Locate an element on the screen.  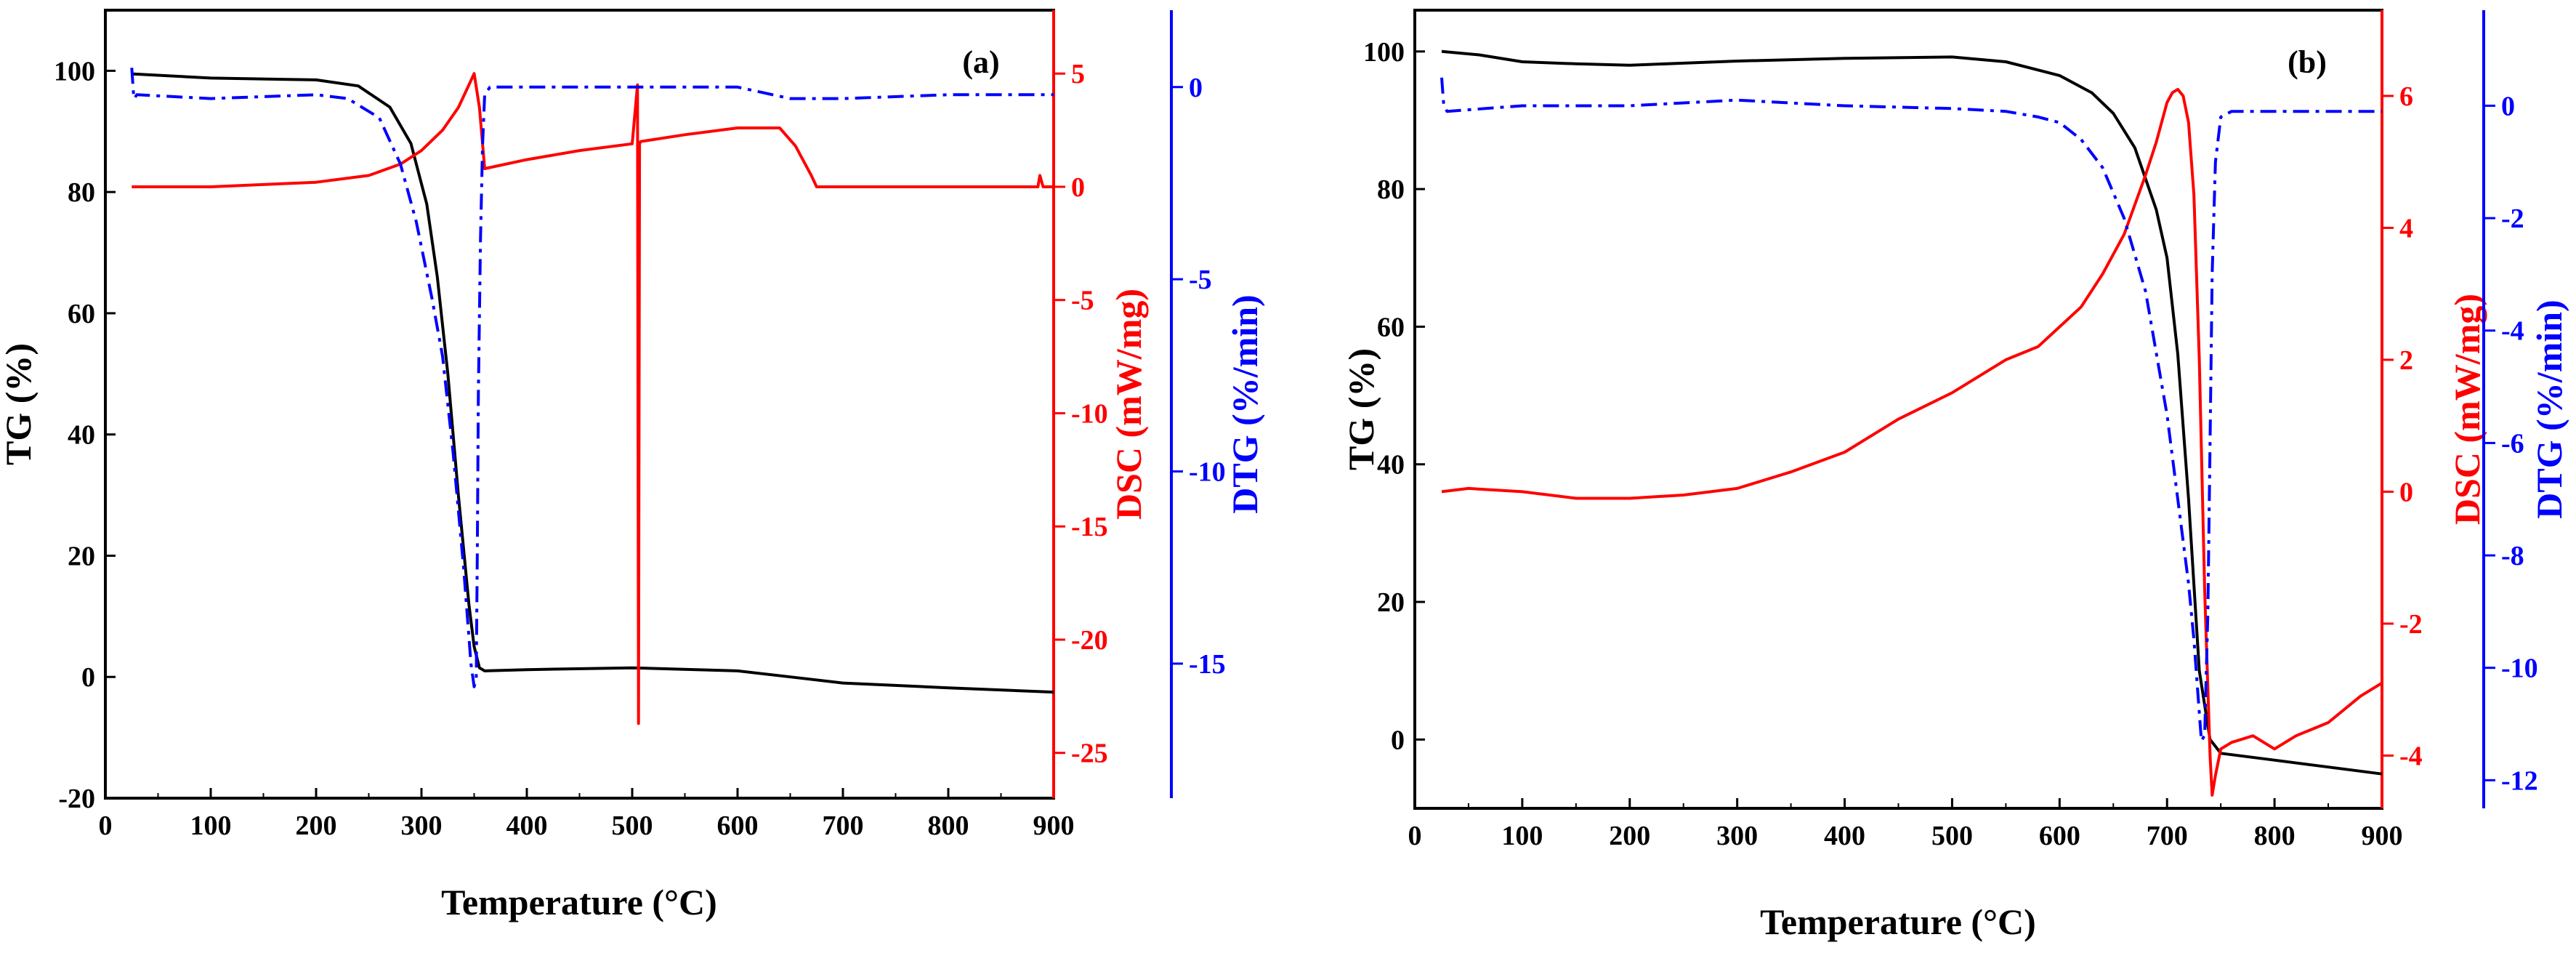
dsc-tick-label: 2 is located at coordinates (2406, 360).